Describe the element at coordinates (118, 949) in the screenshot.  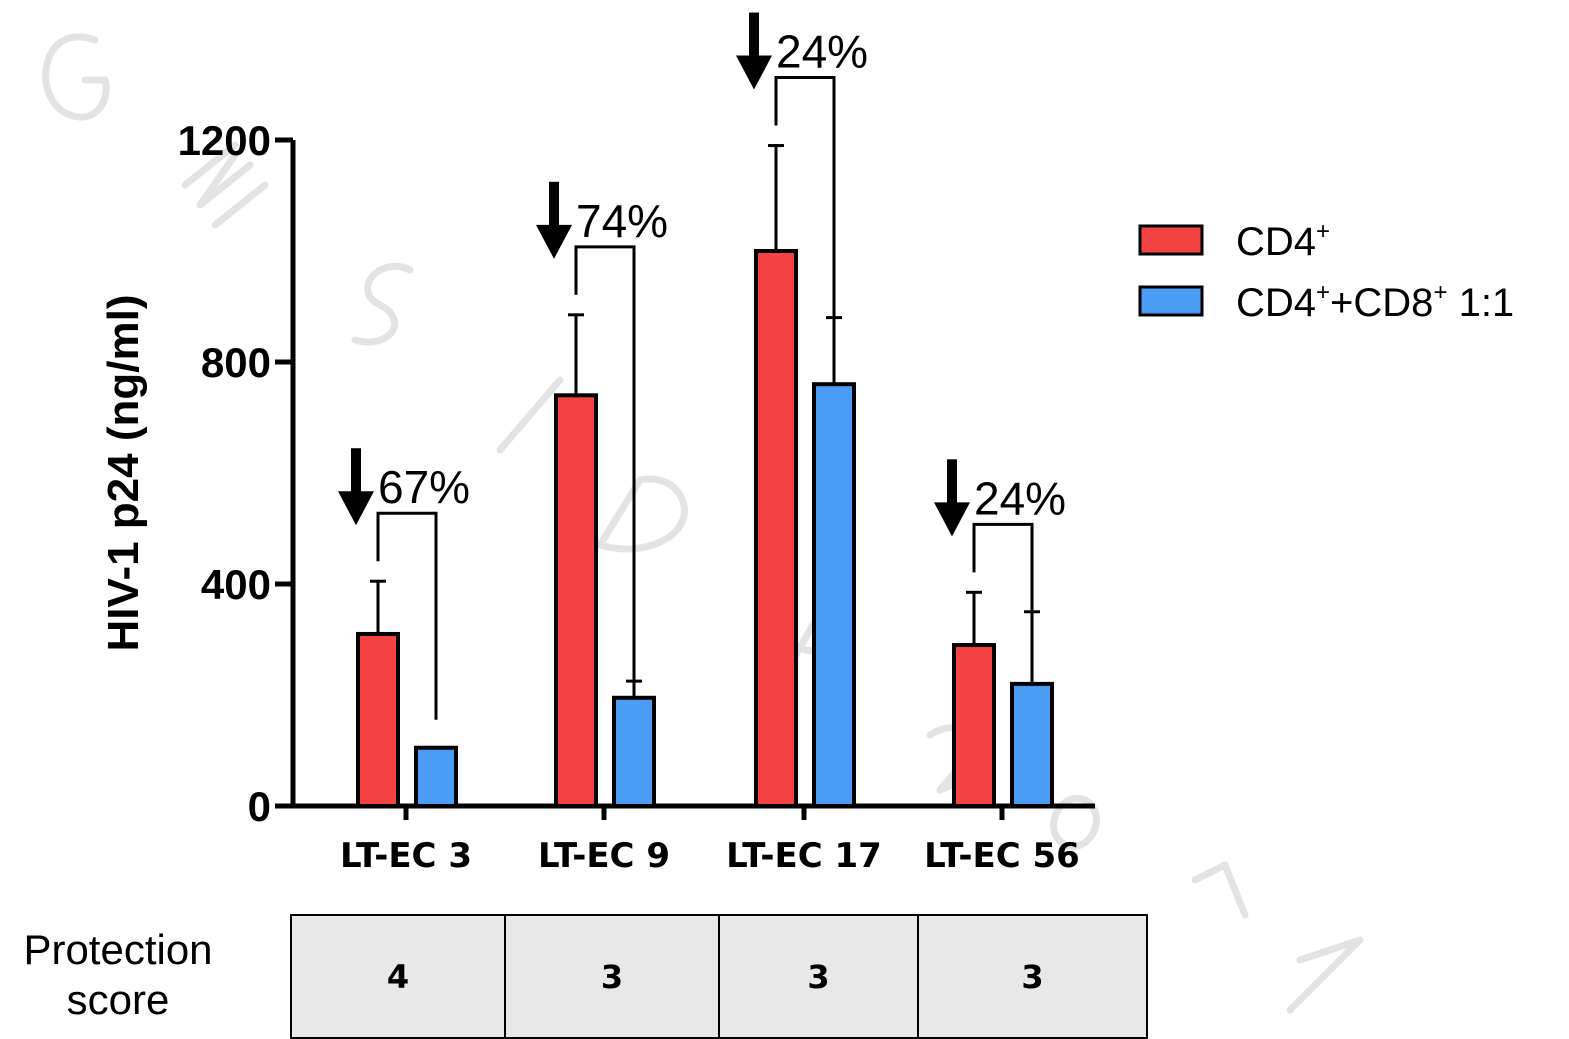
I see `protection-label-line1: Protection` at that location.